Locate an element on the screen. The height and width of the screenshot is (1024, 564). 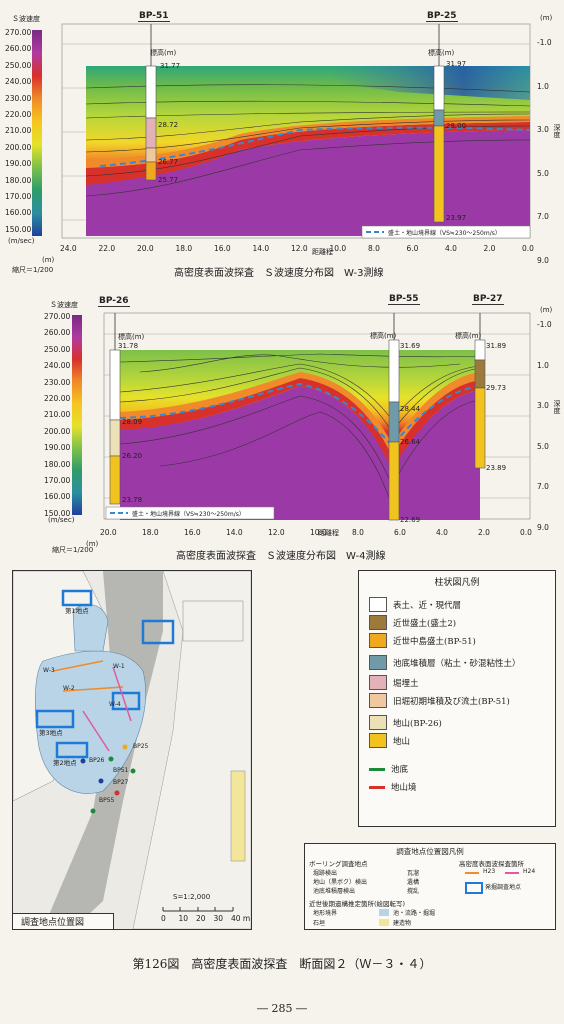
bp26-bottom: 23.78 is located at coordinates (132, 500).